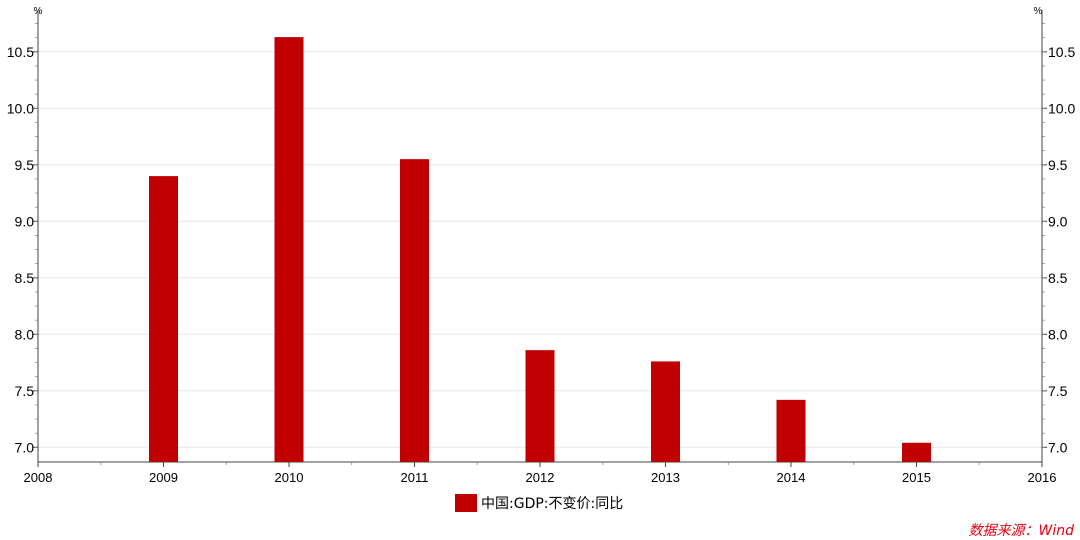  Describe the element at coordinates (415, 477) in the screenshot. I see `x-tick-label: 2011` at that location.